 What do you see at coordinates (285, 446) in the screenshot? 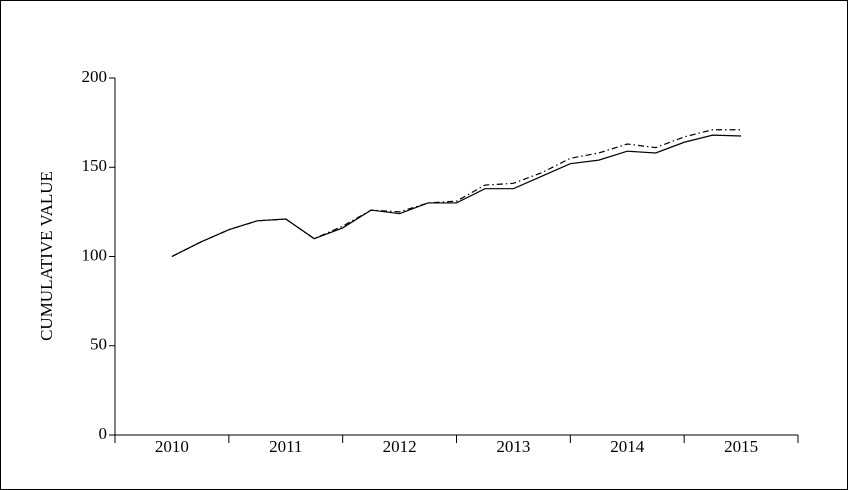
I see `x-tick-label: 2011` at bounding box center [285, 446].